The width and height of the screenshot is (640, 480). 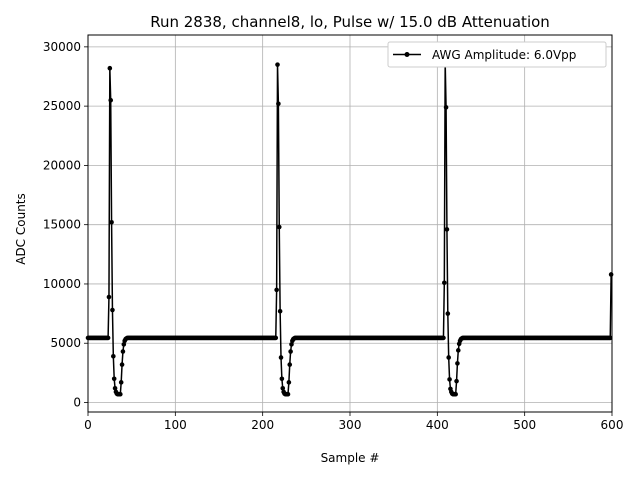 What do you see at coordinates (21, 229) in the screenshot?
I see `y-axis-label: ADC Counts` at bounding box center [21, 229].